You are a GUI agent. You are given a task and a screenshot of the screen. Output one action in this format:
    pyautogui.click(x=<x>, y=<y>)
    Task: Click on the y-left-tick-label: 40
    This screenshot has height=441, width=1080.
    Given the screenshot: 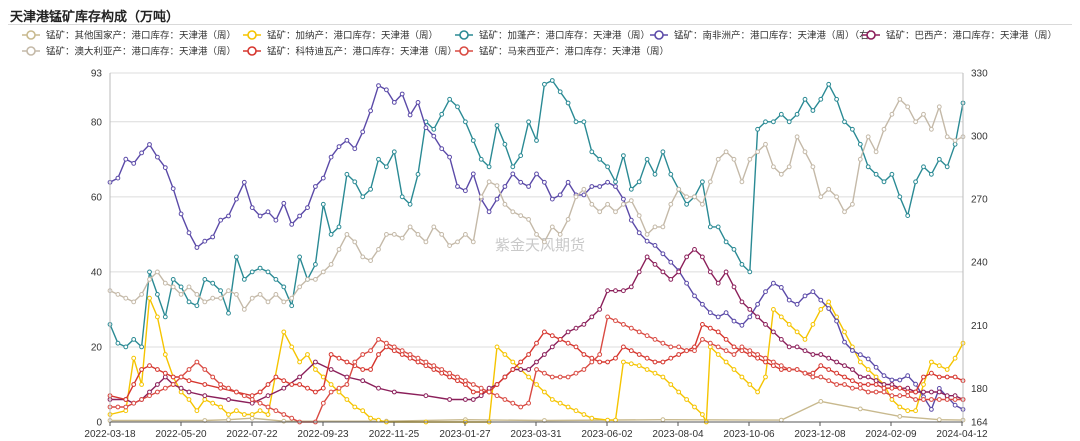 What is the action you would take?
    pyautogui.click(x=97, y=272)
    